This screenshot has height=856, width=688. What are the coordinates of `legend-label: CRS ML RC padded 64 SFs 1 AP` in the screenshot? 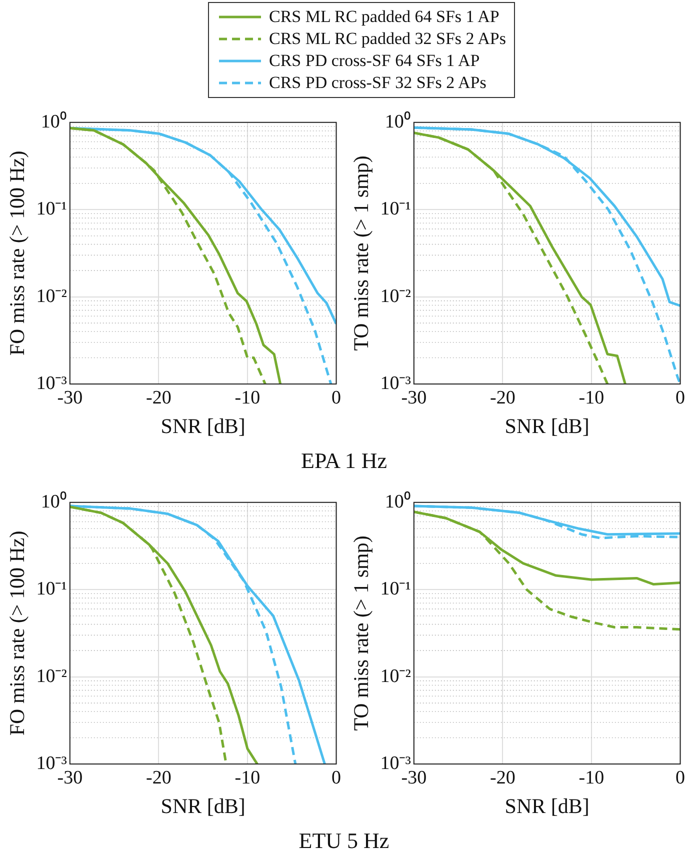 It's located at (384, 17).